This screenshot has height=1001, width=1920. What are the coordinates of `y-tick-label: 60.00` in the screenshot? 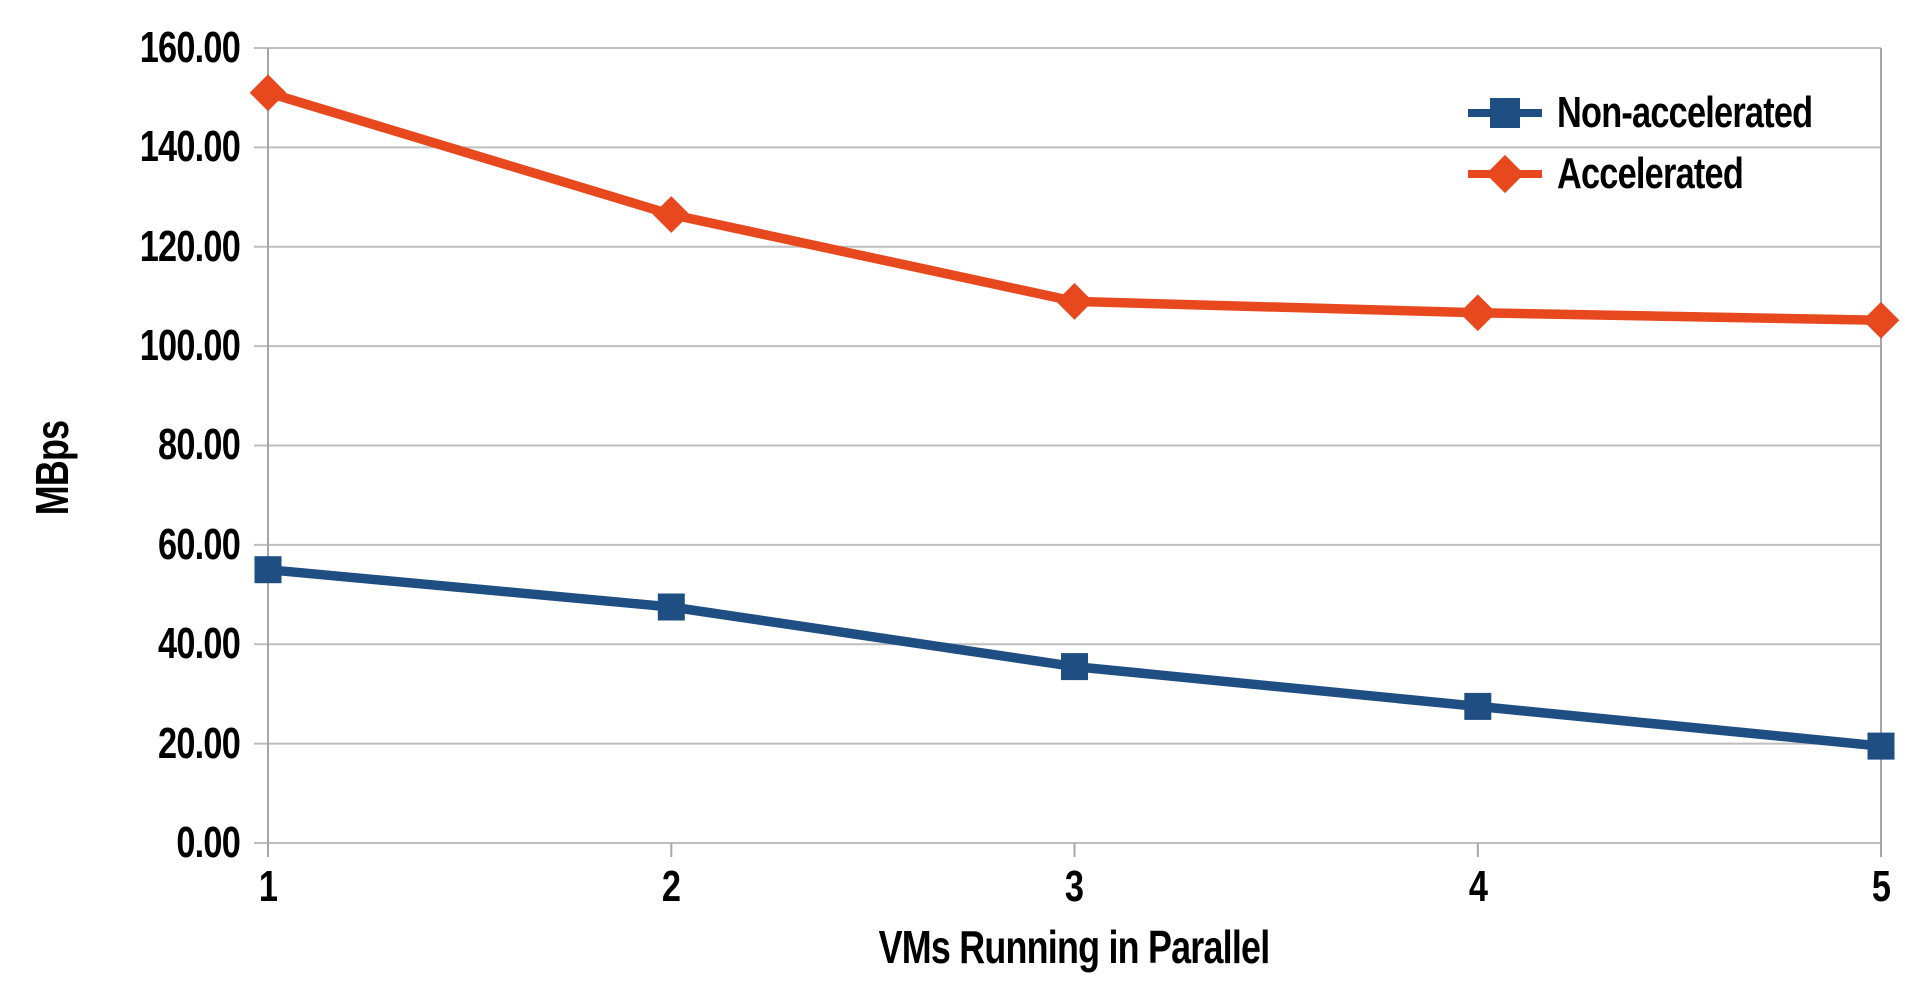 It's located at (199, 544).